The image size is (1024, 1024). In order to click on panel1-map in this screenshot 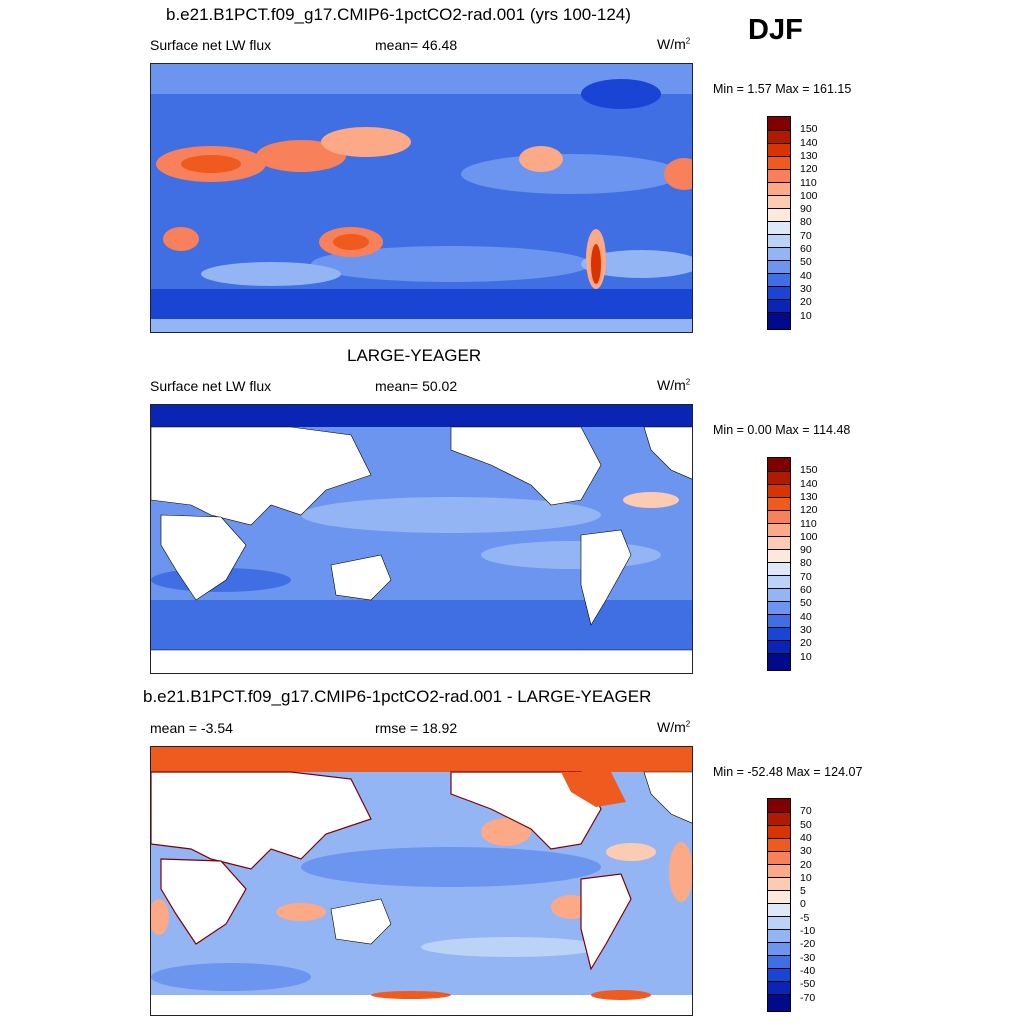, I will do `click(421, 198)`.